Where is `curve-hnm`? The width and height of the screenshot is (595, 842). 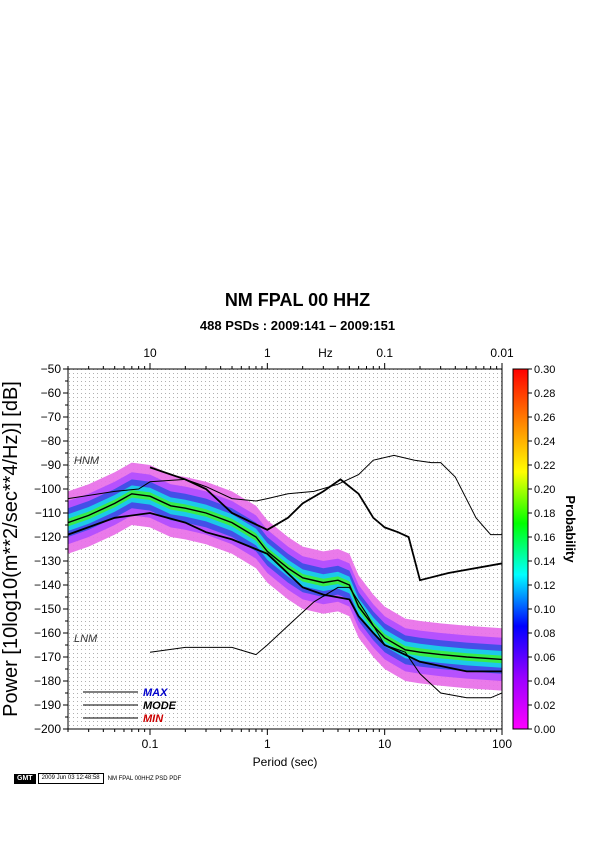
curve-hnm is located at coordinates (285, 495).